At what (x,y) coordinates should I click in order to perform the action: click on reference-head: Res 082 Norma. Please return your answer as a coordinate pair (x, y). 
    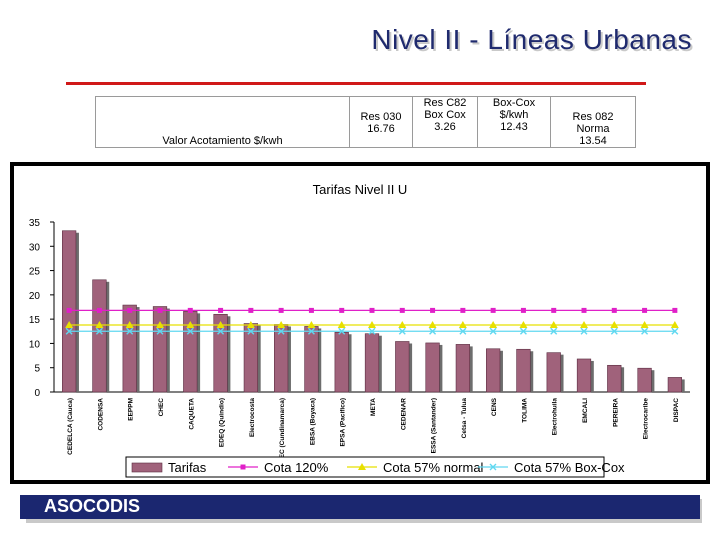
    Looking at the image, I should click on (593, 123).